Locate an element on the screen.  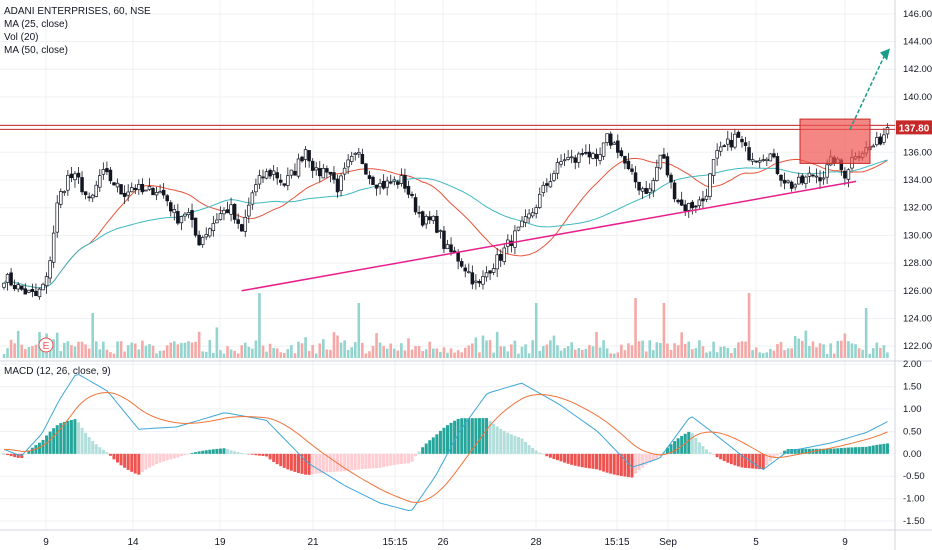
price-tick-label: 140.00 is located at coordinates (917, 97).